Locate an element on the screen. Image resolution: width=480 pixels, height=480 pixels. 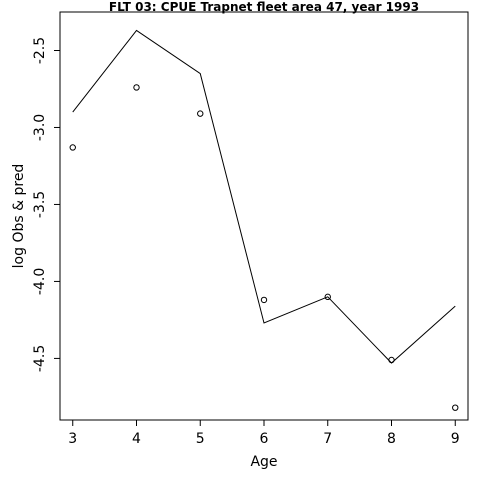
x-axis: 3 4 5 6 7 8 9 is located at coordinates (264, 433).